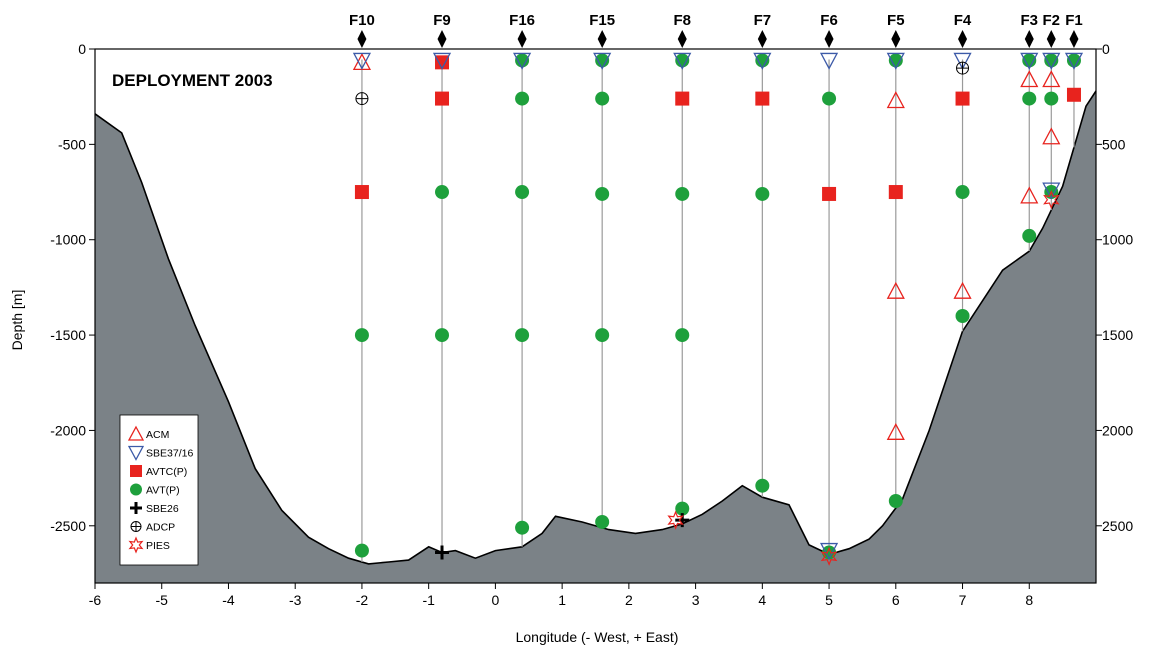 Image resolution: width=1150 pixels, height=655 pixels. Describe the element at coordinates (962, 39) in the screenshot. I see `mooring-marker-f4` at that location.